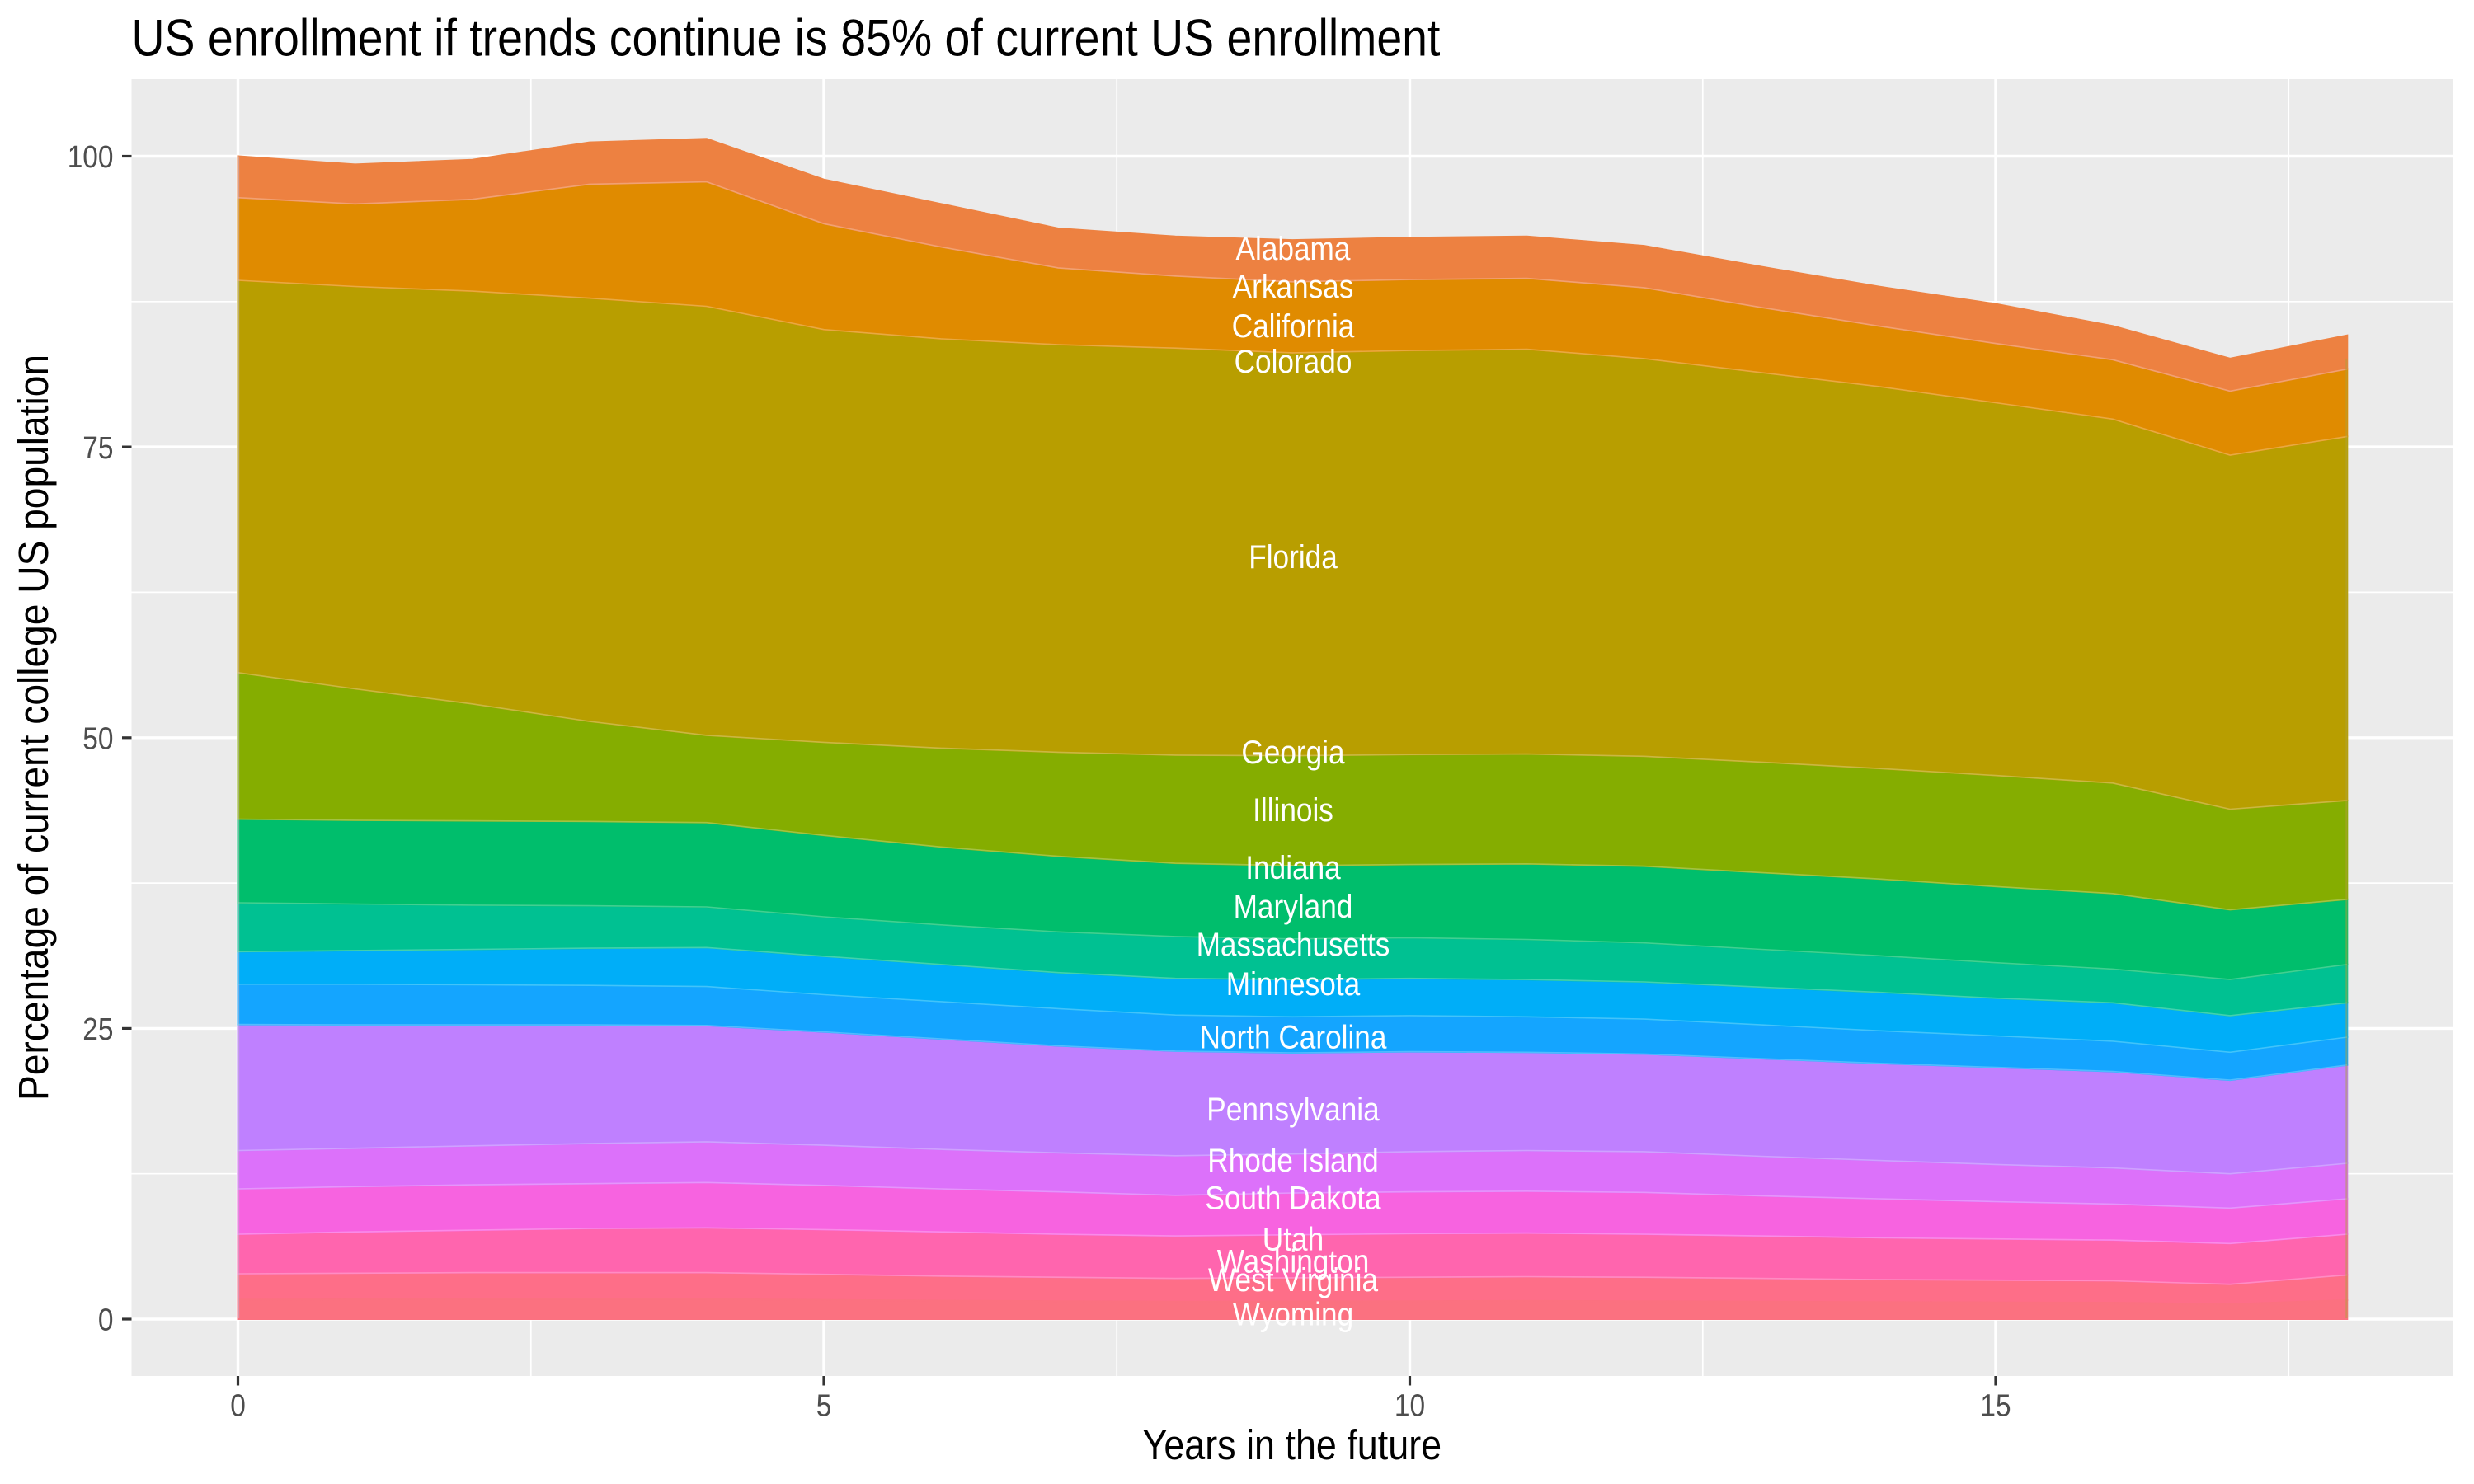  Describe the element at coordinates (1292, 1444) in the screenshot. I see `svg-text: Years in the future` at that location.